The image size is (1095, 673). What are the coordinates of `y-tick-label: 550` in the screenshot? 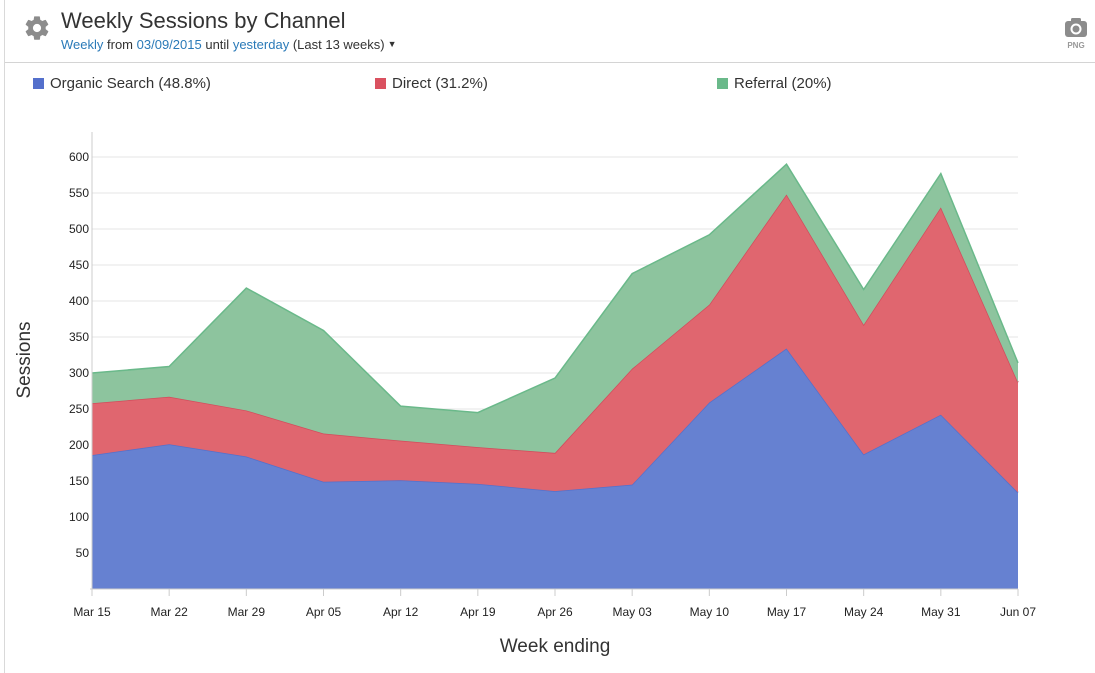 It's located at (79, 193).